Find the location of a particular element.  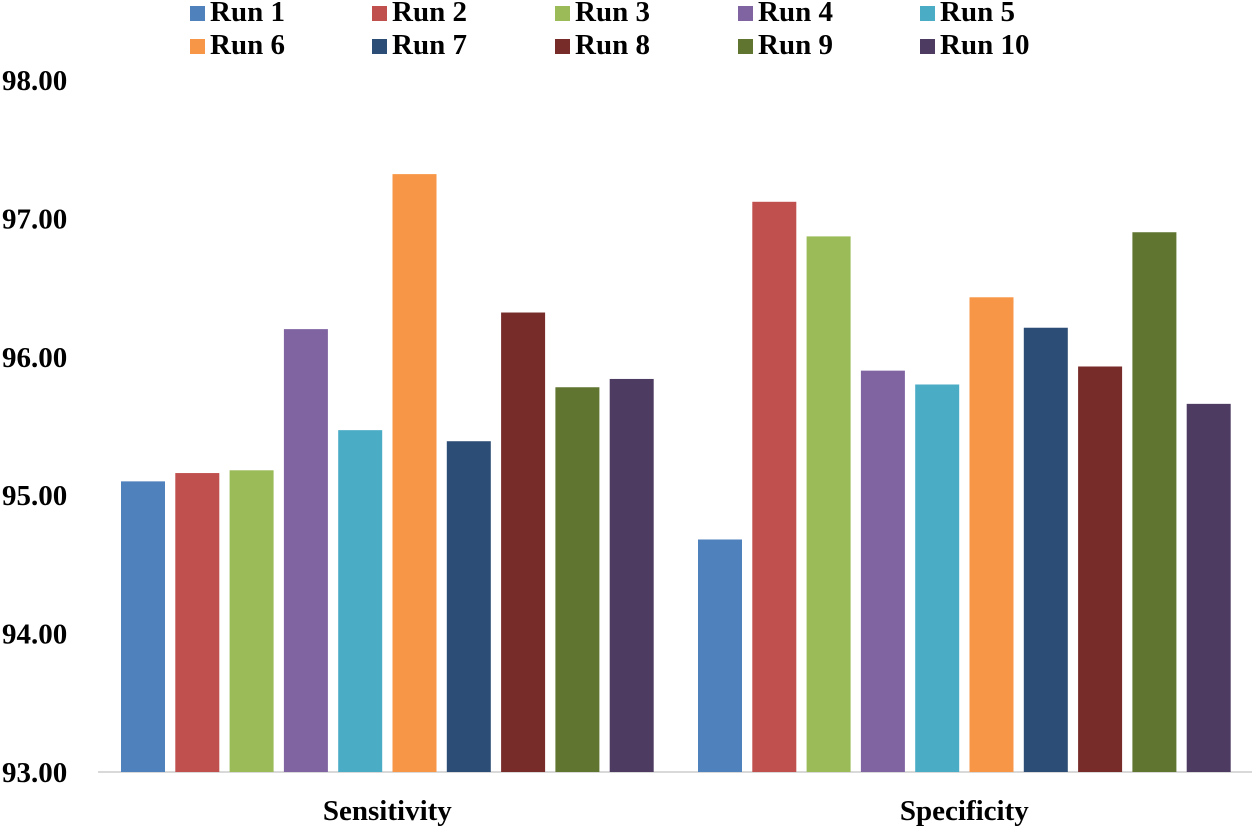

legend-label: Run 10 is located at coordinates (984, 45).